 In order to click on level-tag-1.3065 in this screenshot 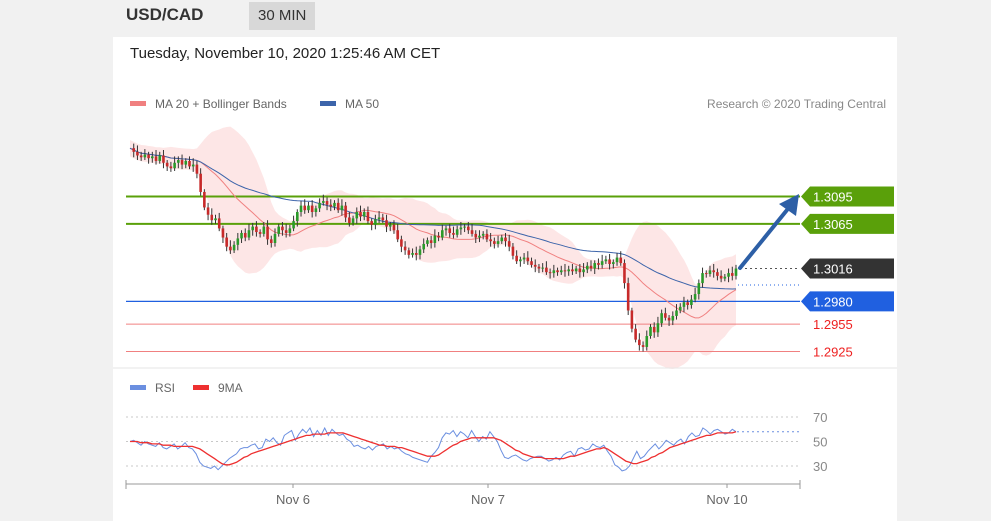, I will do `click(847, 223)`.